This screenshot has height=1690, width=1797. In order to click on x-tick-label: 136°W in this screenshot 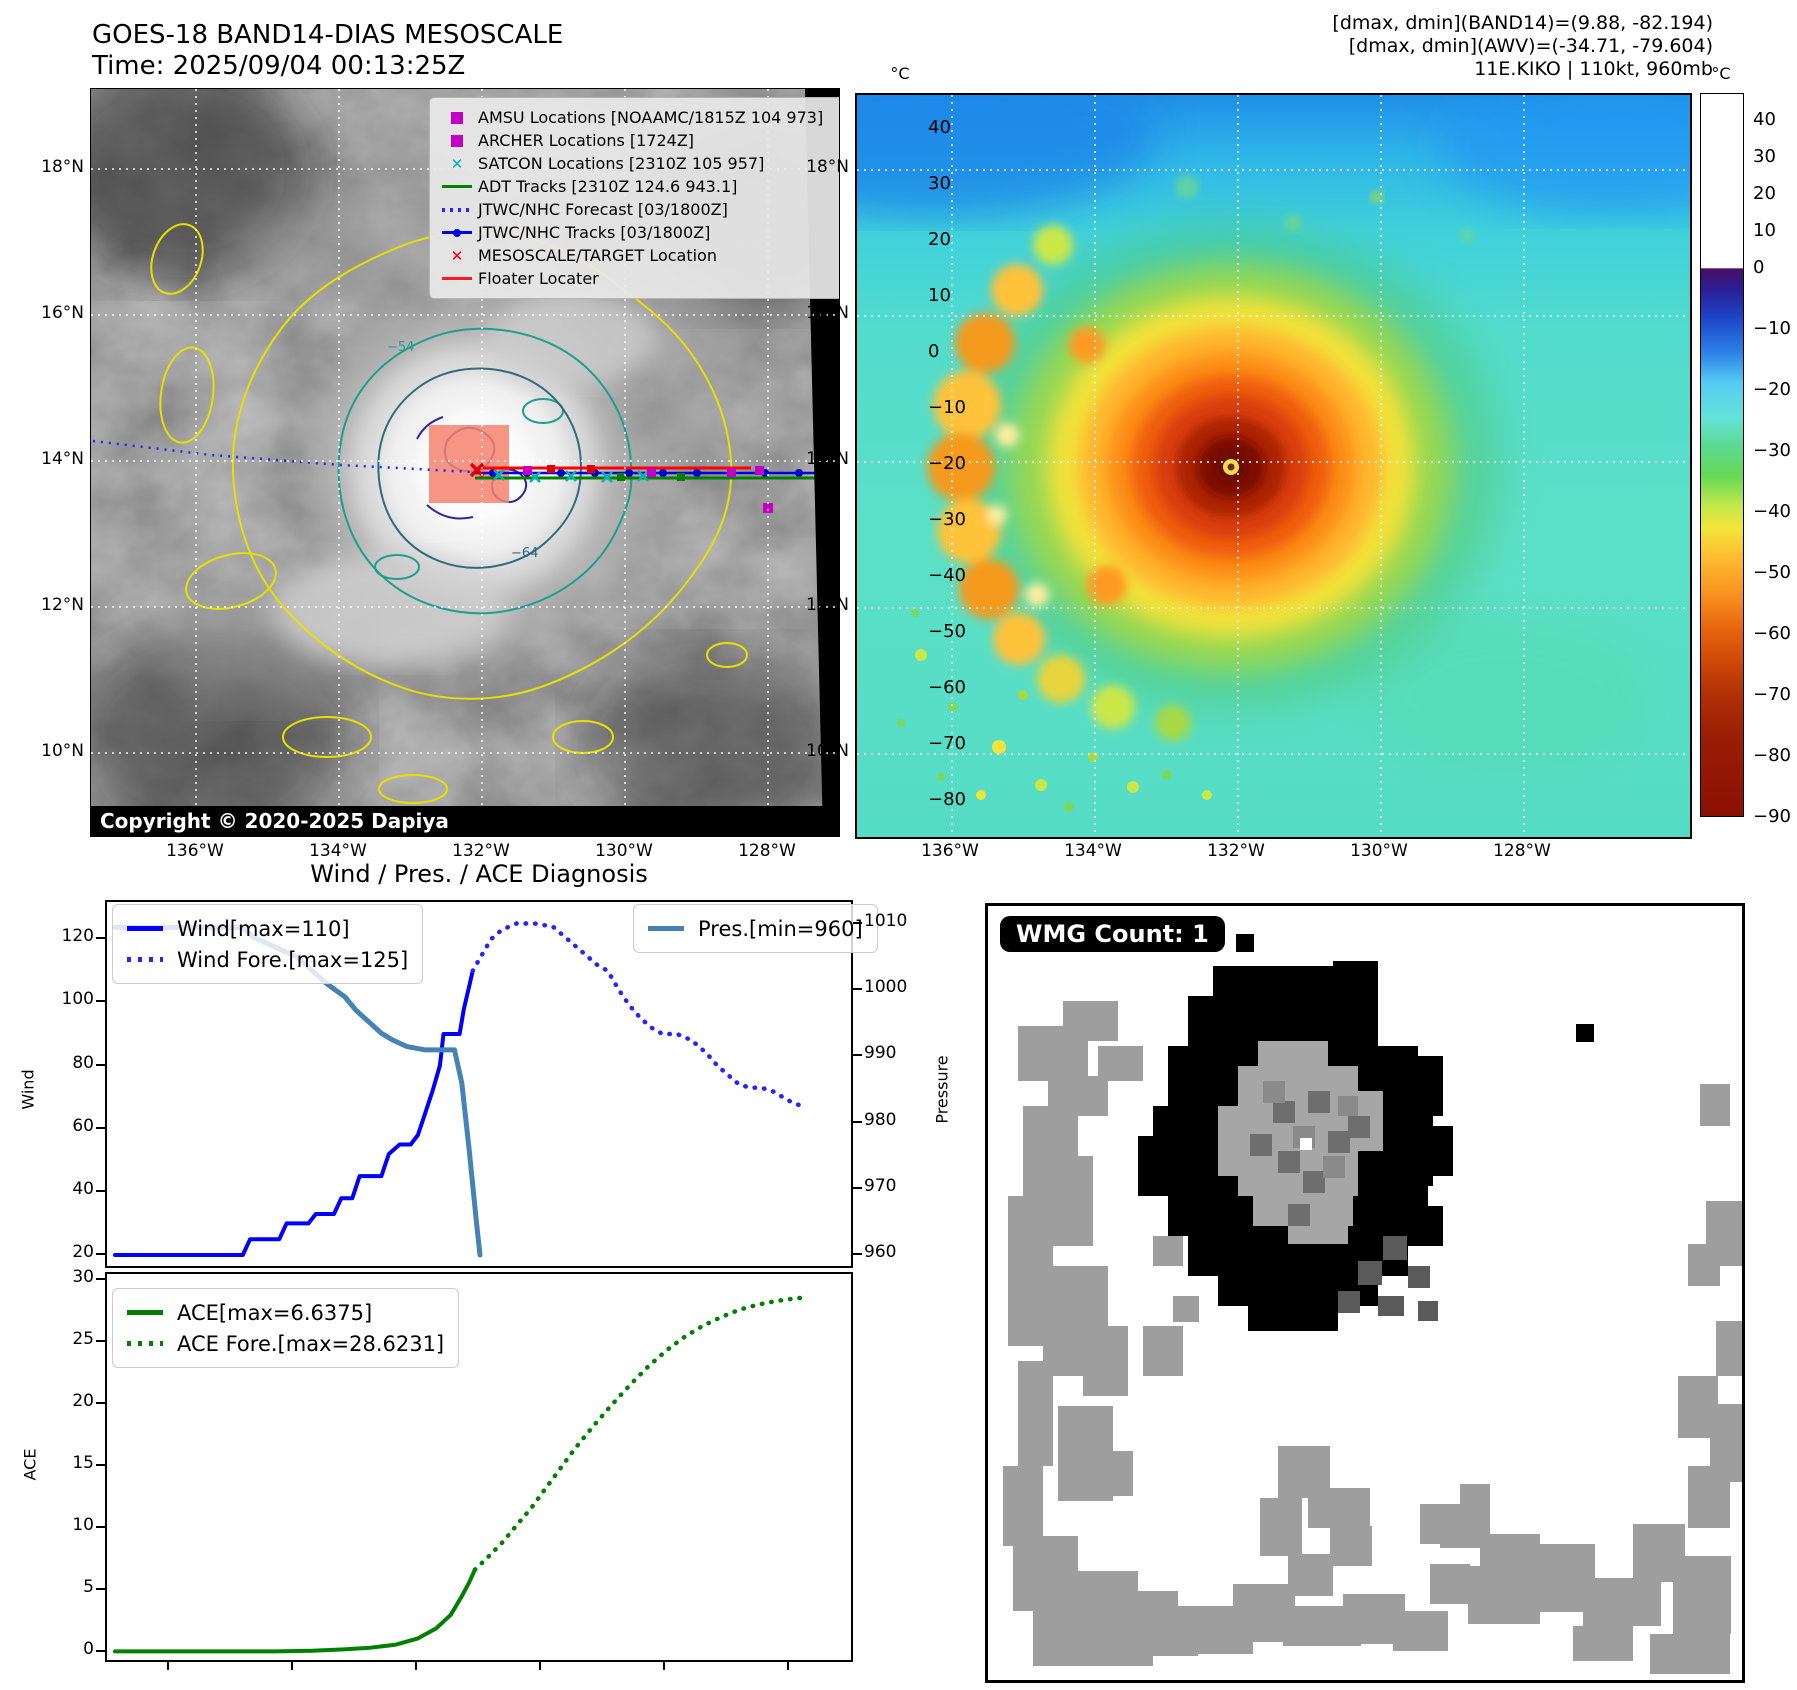, I will do `click(950, 851)`.